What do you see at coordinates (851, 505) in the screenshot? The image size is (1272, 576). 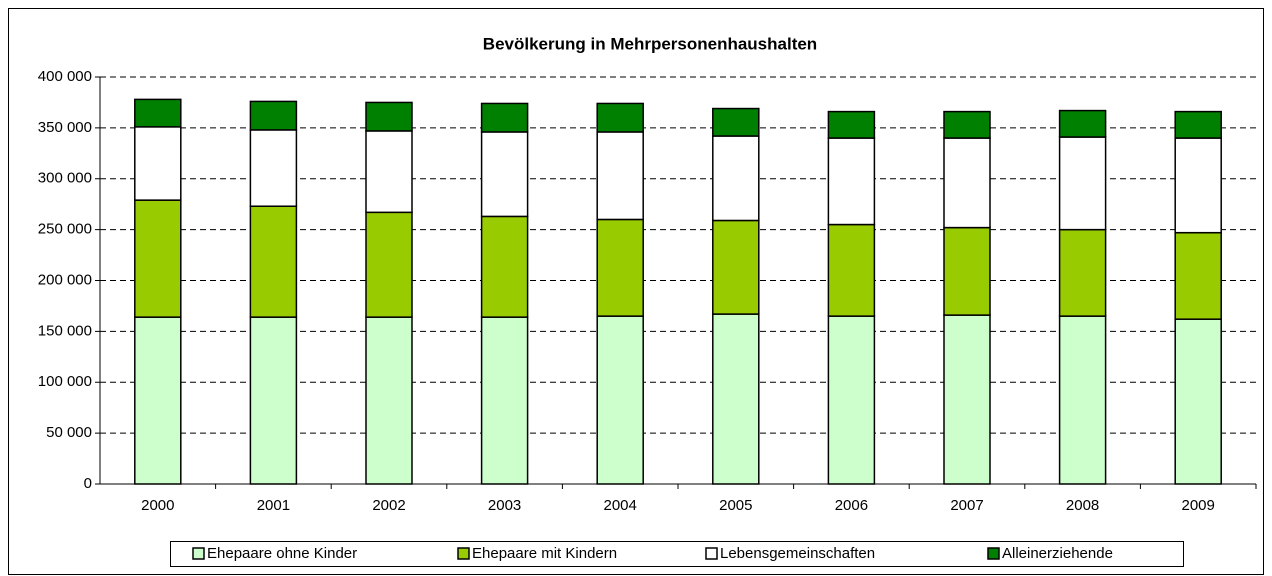 I see `x-tick-label: 2006` at bounding box center [851, 505].